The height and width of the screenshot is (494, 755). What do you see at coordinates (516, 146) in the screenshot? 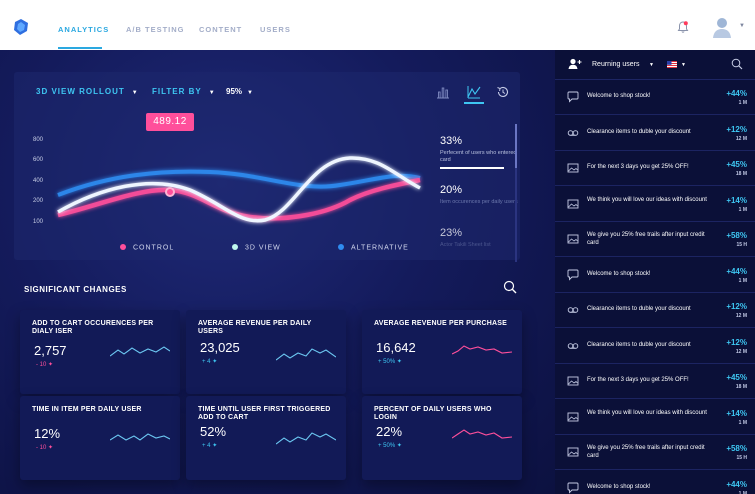
I see `stats-scrollbar-thumb` at bounding box center [516, 146].